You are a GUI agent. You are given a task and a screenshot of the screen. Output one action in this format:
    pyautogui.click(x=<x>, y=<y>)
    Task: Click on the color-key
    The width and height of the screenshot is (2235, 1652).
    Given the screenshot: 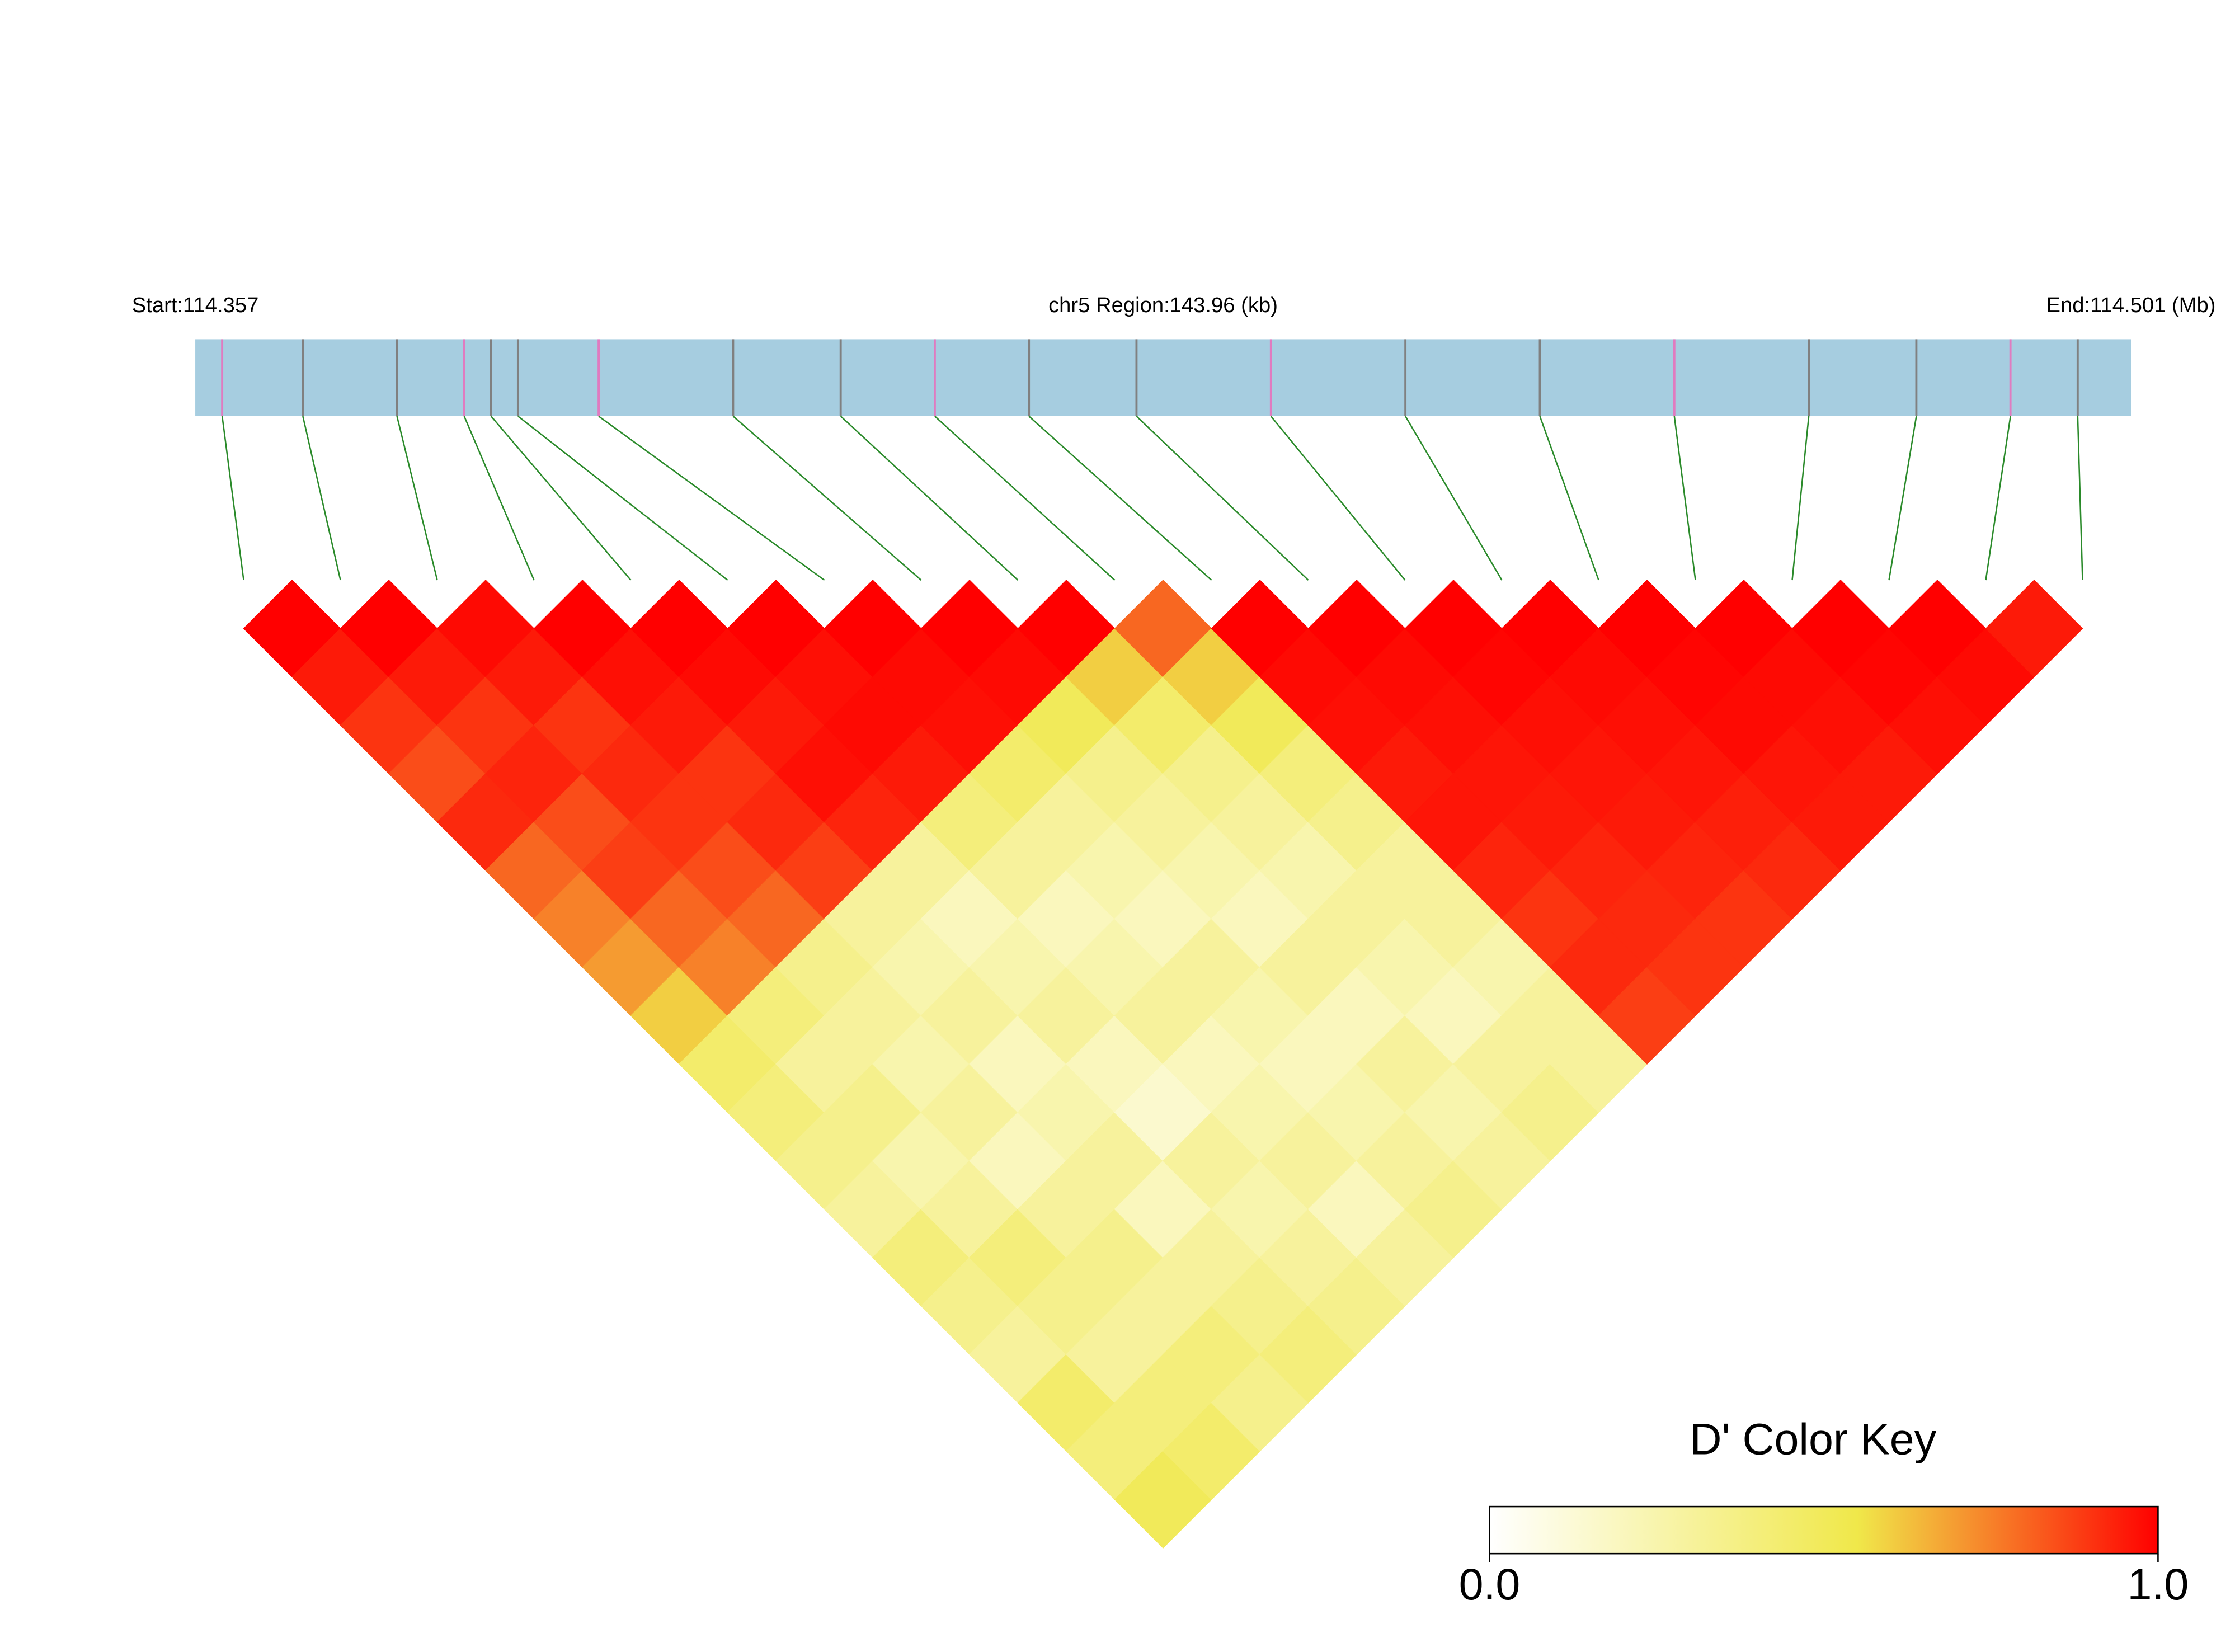 What is the action you would take?
    pyautogui.click(x=1824, y=1530)
    